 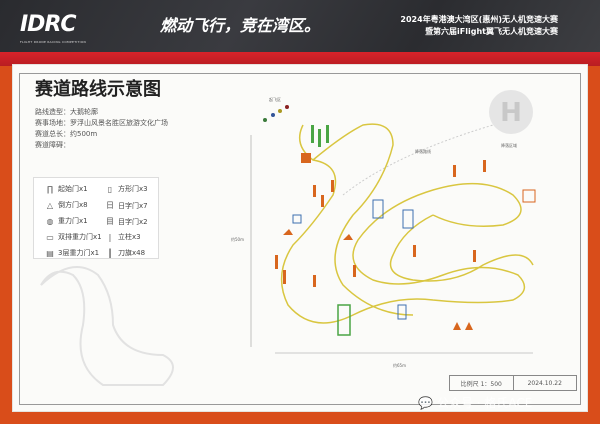 What do you see at coordinates (66, 134) in the screenshot?
I see `info-length: 赛道总长：约500m` at bounding box center [66, 134].